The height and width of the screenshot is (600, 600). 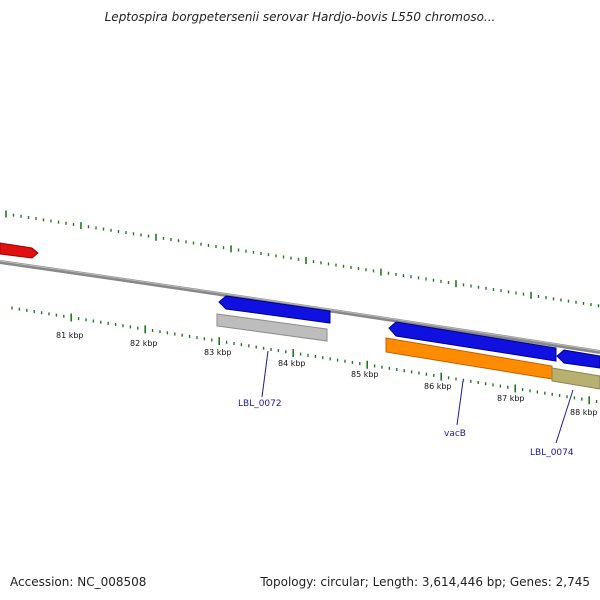 I want to click on gene-label-LBL_0074: LBL_0074, so click(x=552, y=453).